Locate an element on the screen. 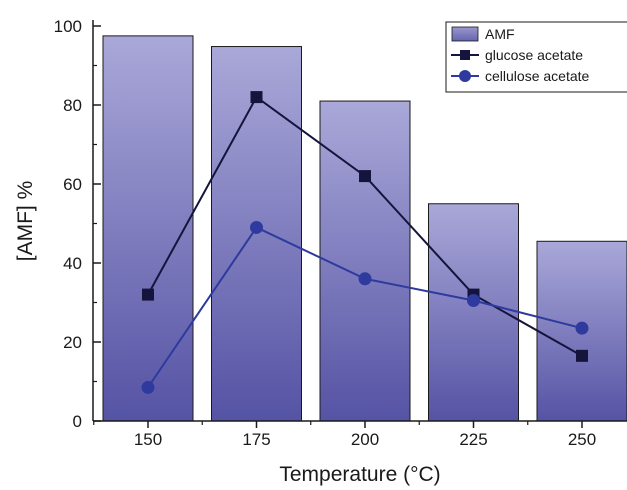 Image resolution: width=627 pixels, height=490 pixels. legend-marker-glucose is located at coordinates (465, 55).